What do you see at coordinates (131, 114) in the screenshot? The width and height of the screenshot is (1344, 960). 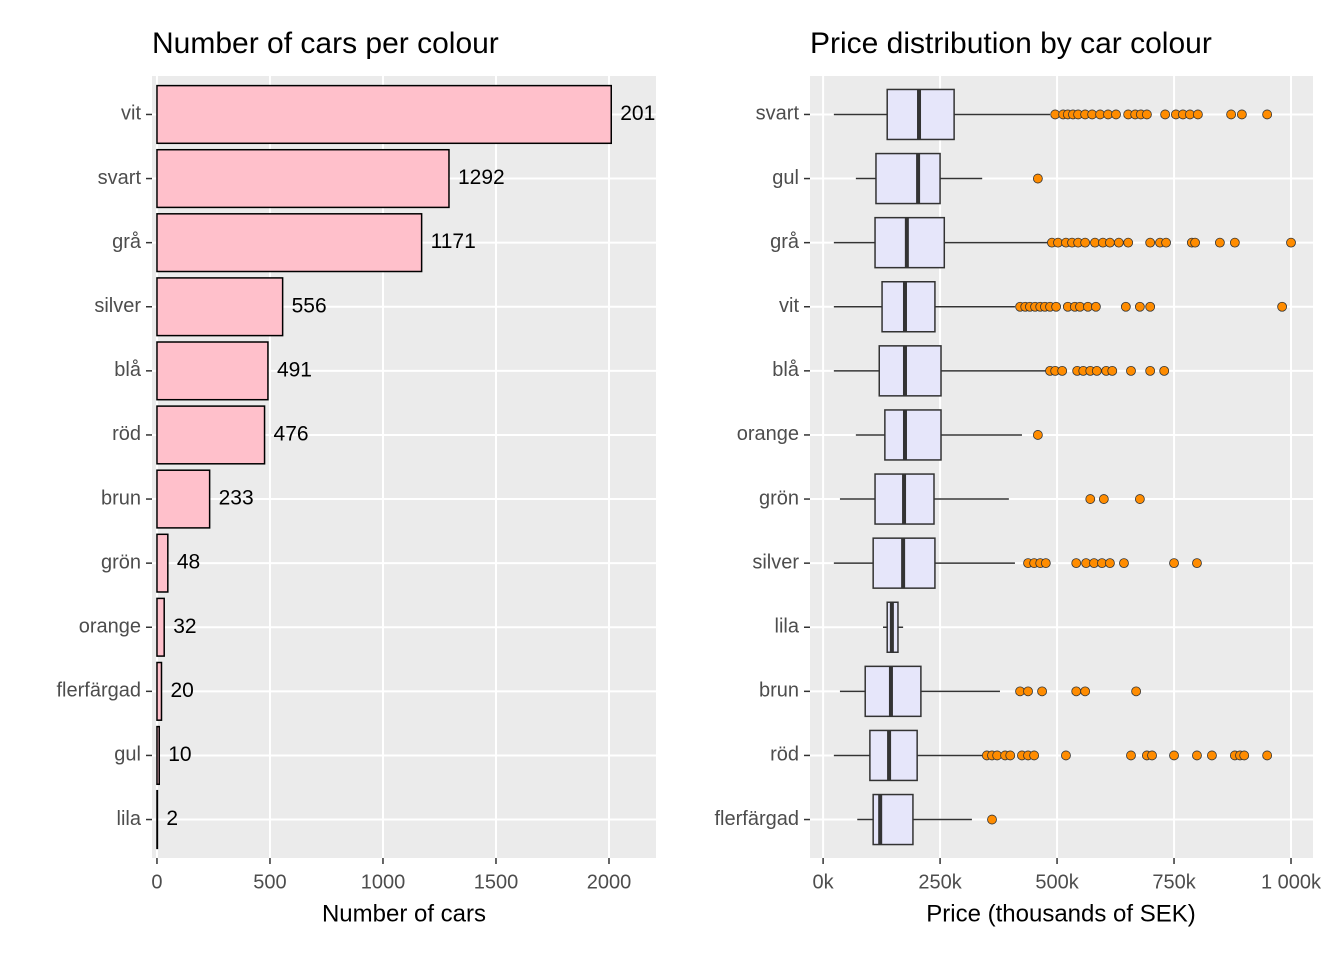 I see `y-tick-label: vit` at bounding box center [131, 114].